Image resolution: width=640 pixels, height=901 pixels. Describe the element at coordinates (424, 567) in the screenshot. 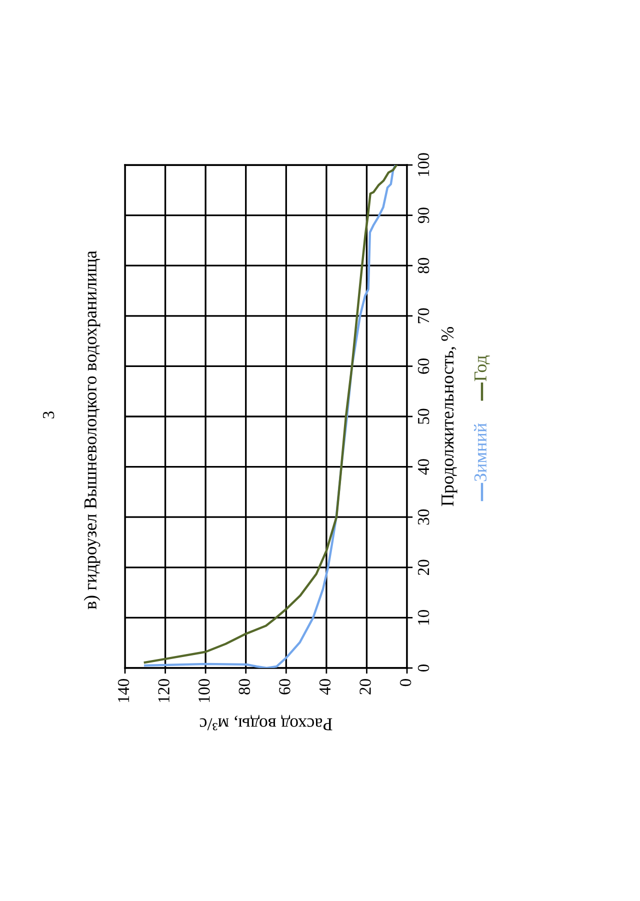

I see `y-tick-label: 20` at that location.